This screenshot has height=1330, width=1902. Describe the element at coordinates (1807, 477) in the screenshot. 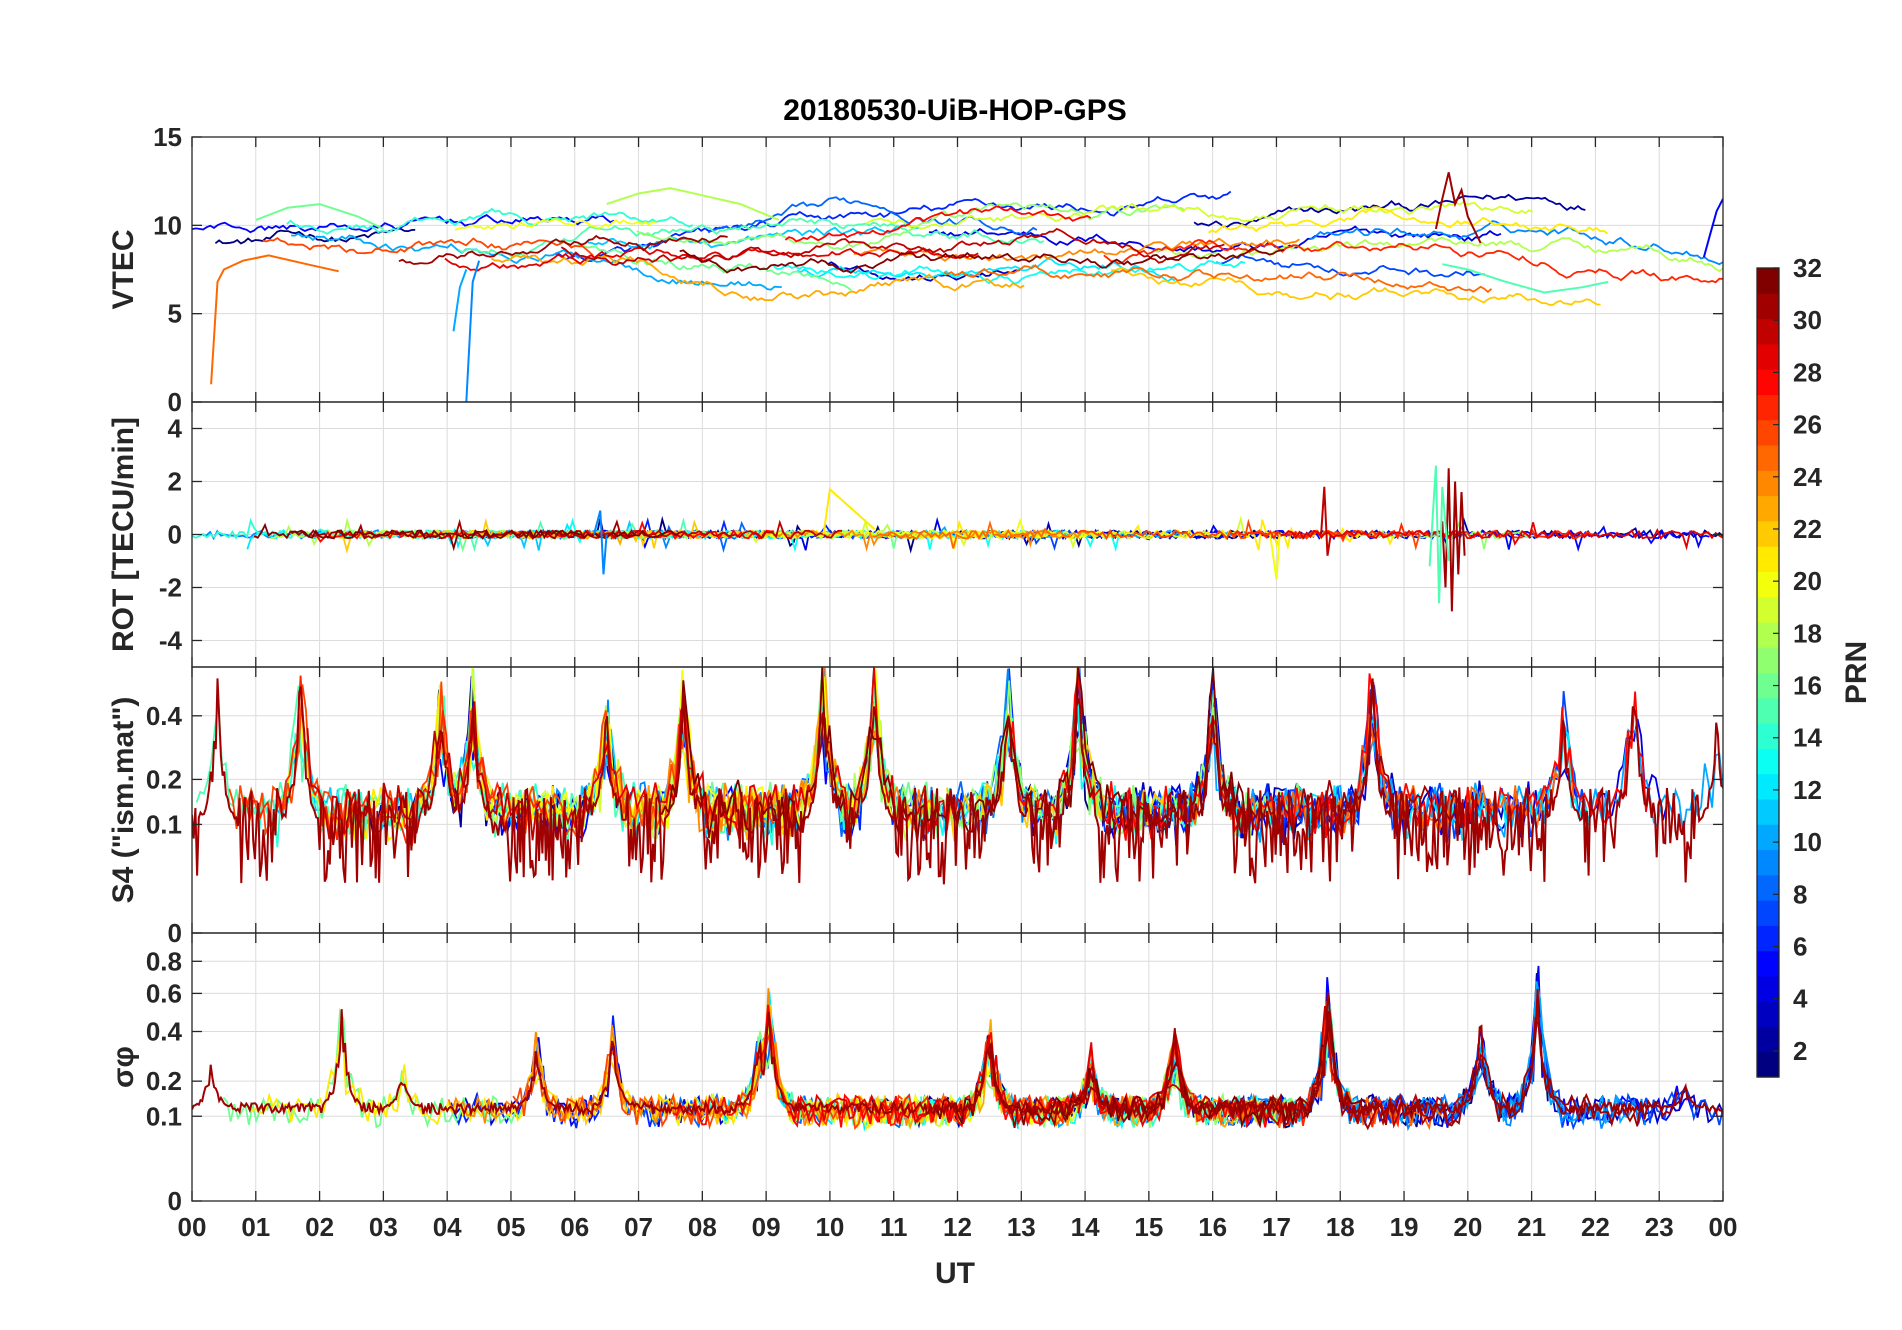

I see `colorbar-tick-label: 24` at that location.